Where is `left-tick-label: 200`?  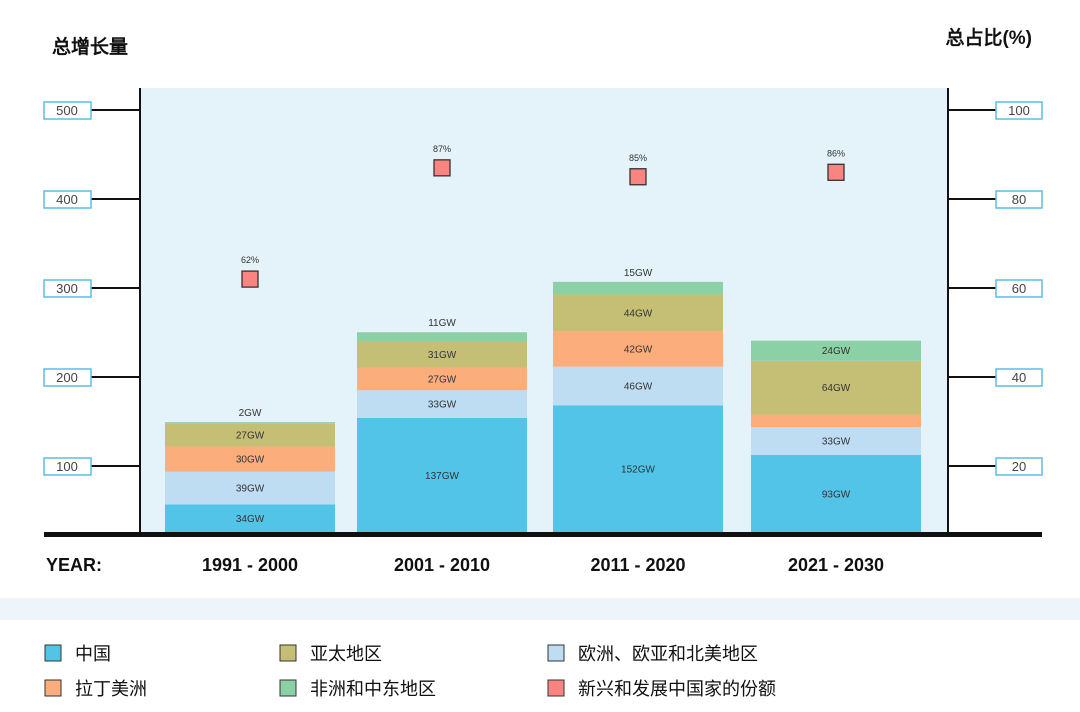 left-tick-label: 200 is located at coordinates (67, 377).